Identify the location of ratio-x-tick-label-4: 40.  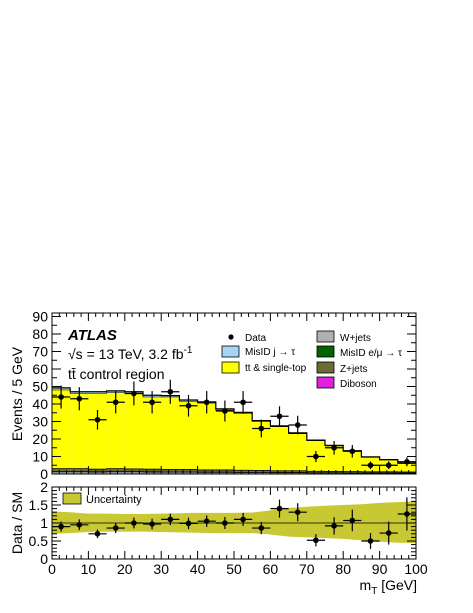
(198, 569).